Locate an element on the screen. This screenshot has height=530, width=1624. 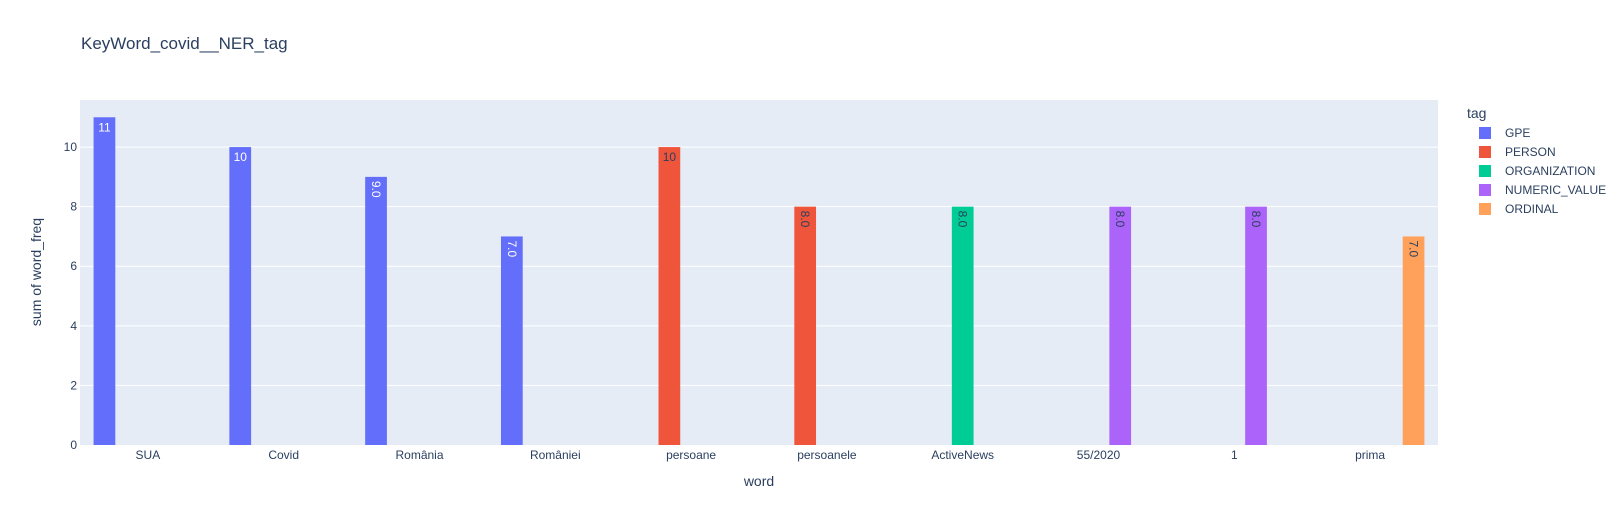
x-tick-label: 1 is located at coordinates (1234, 455).